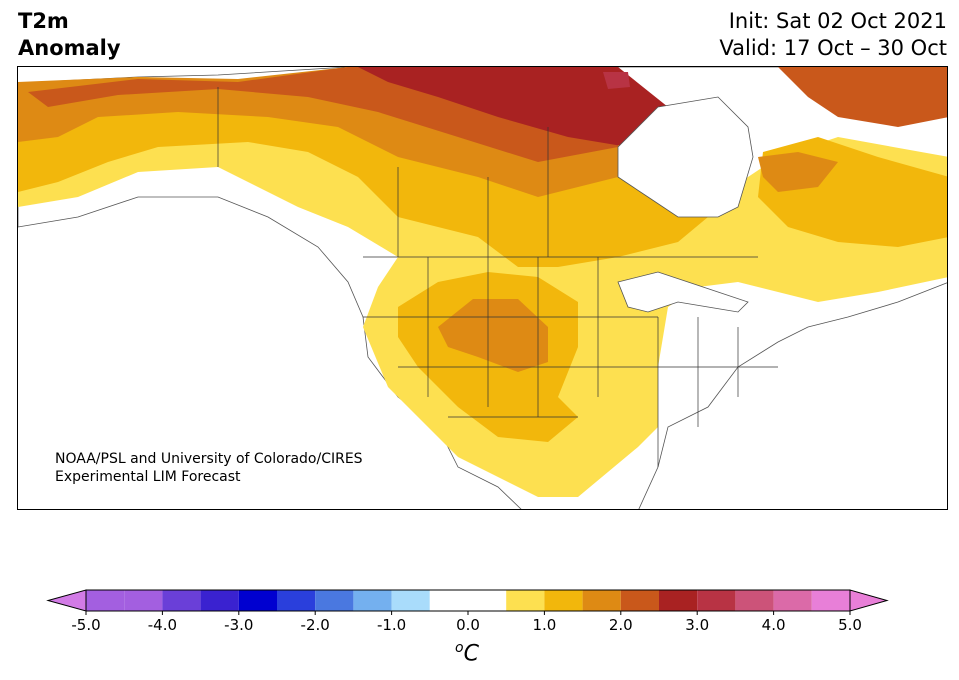 This screenshot has width=959, height=680. Describe the element at coordinates (468, 625) in the screenshot. I see `colorbar-tick-label: 0.0` at that location.